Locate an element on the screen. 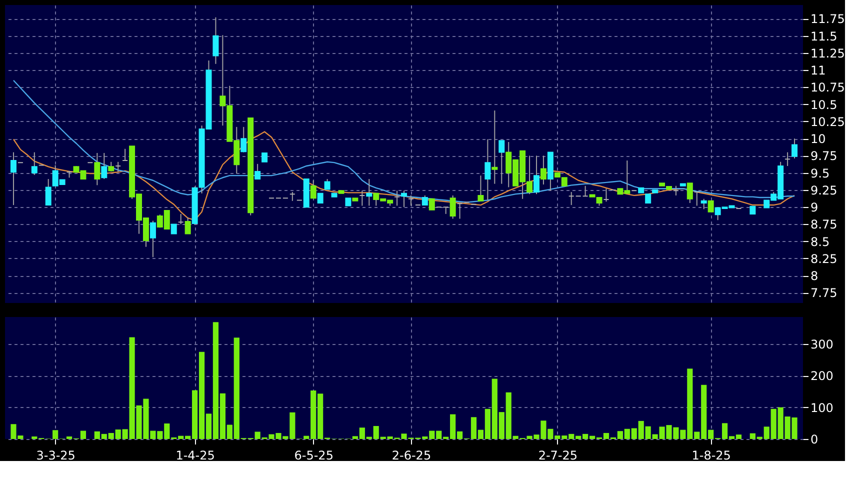 This screenshot has height=478, width=850. y-tick-label: 9.25 is located at coordinates (824, 190).